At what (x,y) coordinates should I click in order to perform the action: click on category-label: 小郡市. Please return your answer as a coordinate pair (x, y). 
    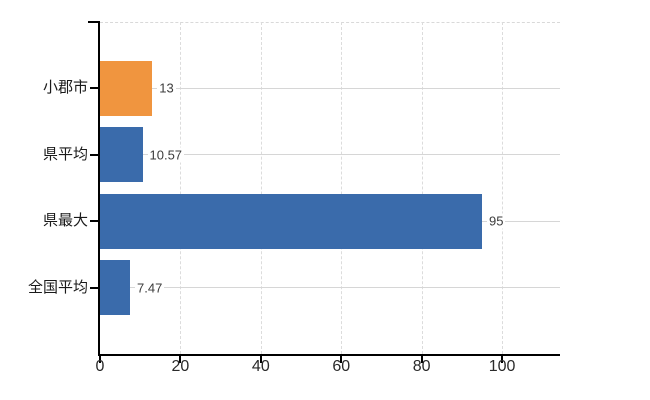
    Looking at the image, I should click on (65, 88).